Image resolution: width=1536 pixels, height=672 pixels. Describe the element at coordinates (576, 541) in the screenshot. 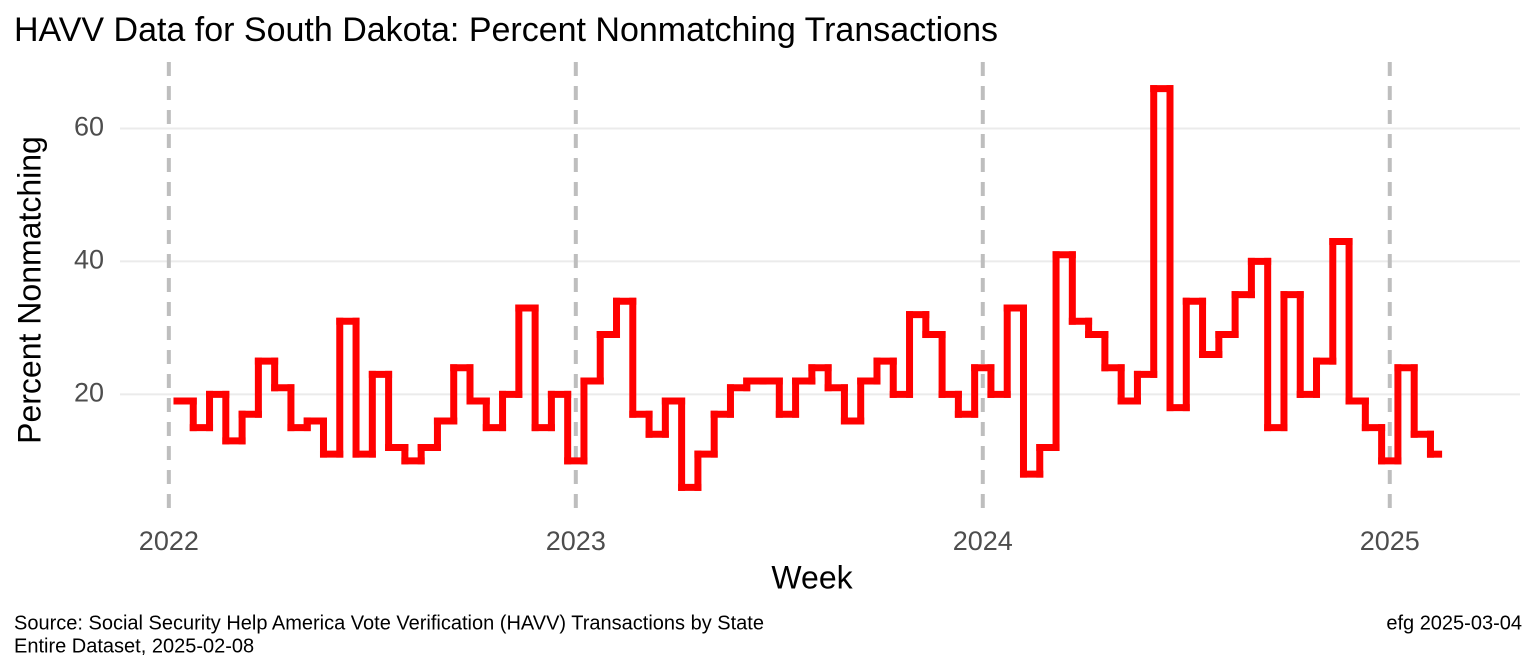

I see `x-tick-label: 2023` at that location.